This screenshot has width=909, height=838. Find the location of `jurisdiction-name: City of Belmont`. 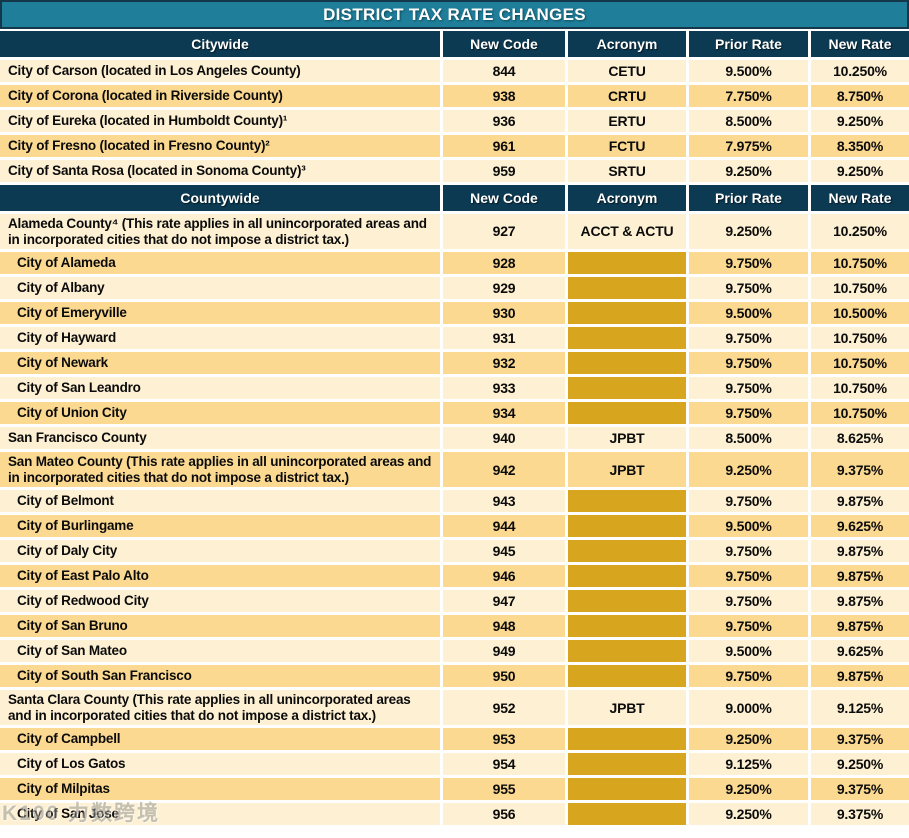

jurisdiction-name: City of Belmont is located at coordinates (220, 501).